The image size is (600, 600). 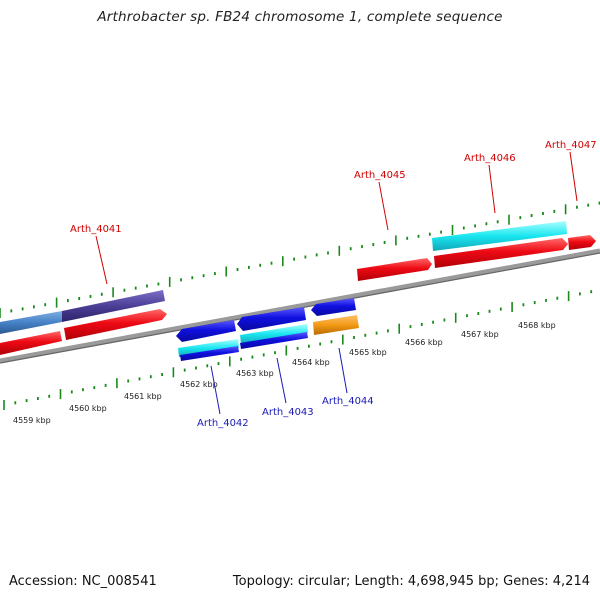 I want to click on scale-label-4560: 4560 kbp, so click(x=88, y=408).